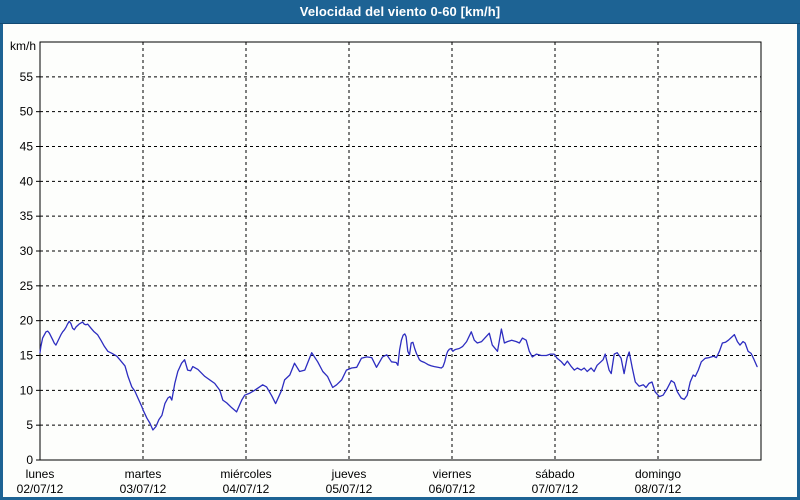  I want to click on x-day-label: miércoles, so click(245, 474).